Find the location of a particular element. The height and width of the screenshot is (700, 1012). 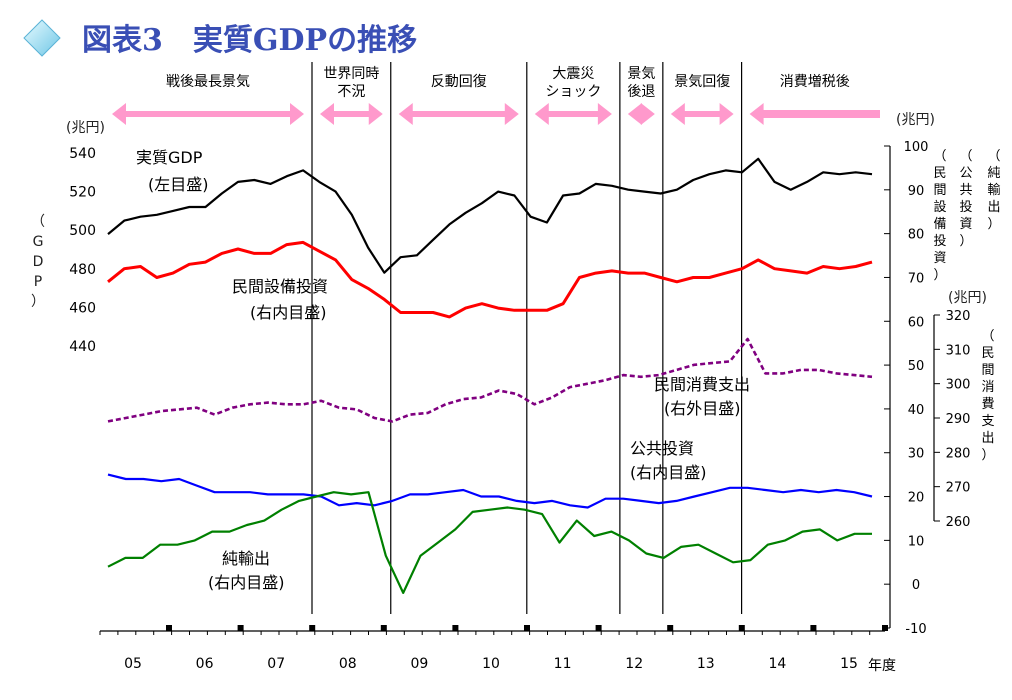

right-inner-tick-7: 30 is located at coordinates (916, 454).